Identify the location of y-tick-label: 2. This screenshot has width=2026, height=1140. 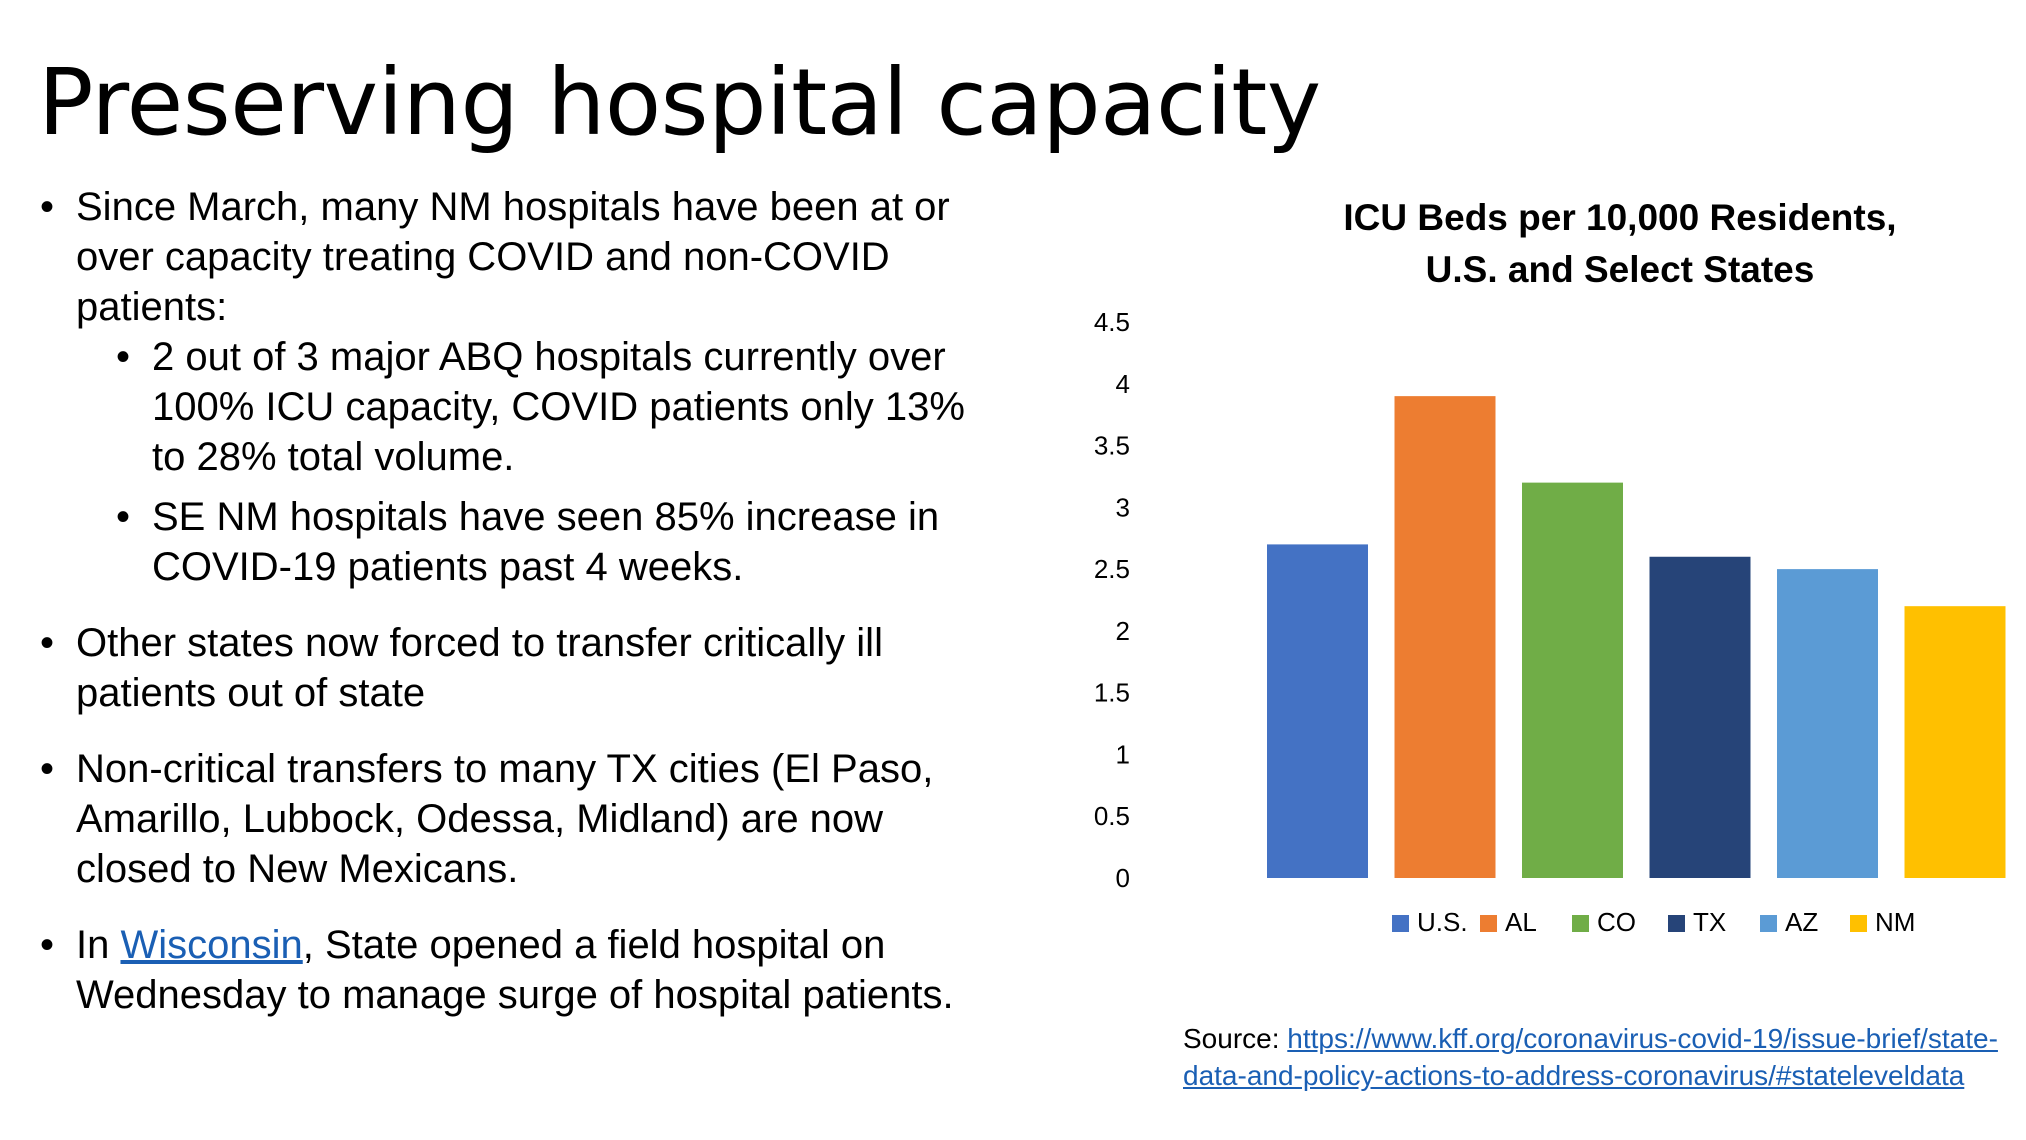
(1123, 631).